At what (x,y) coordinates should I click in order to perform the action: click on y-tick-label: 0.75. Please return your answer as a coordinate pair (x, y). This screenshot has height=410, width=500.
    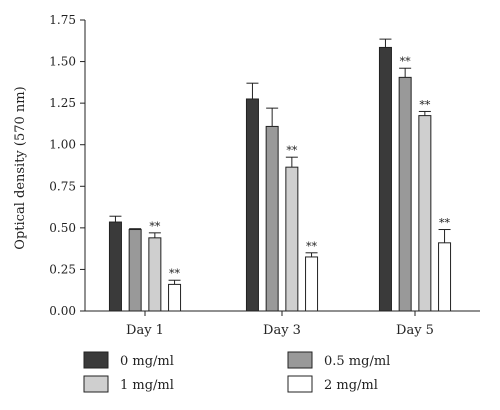
    Looking at the image, I should click on (62, 186).